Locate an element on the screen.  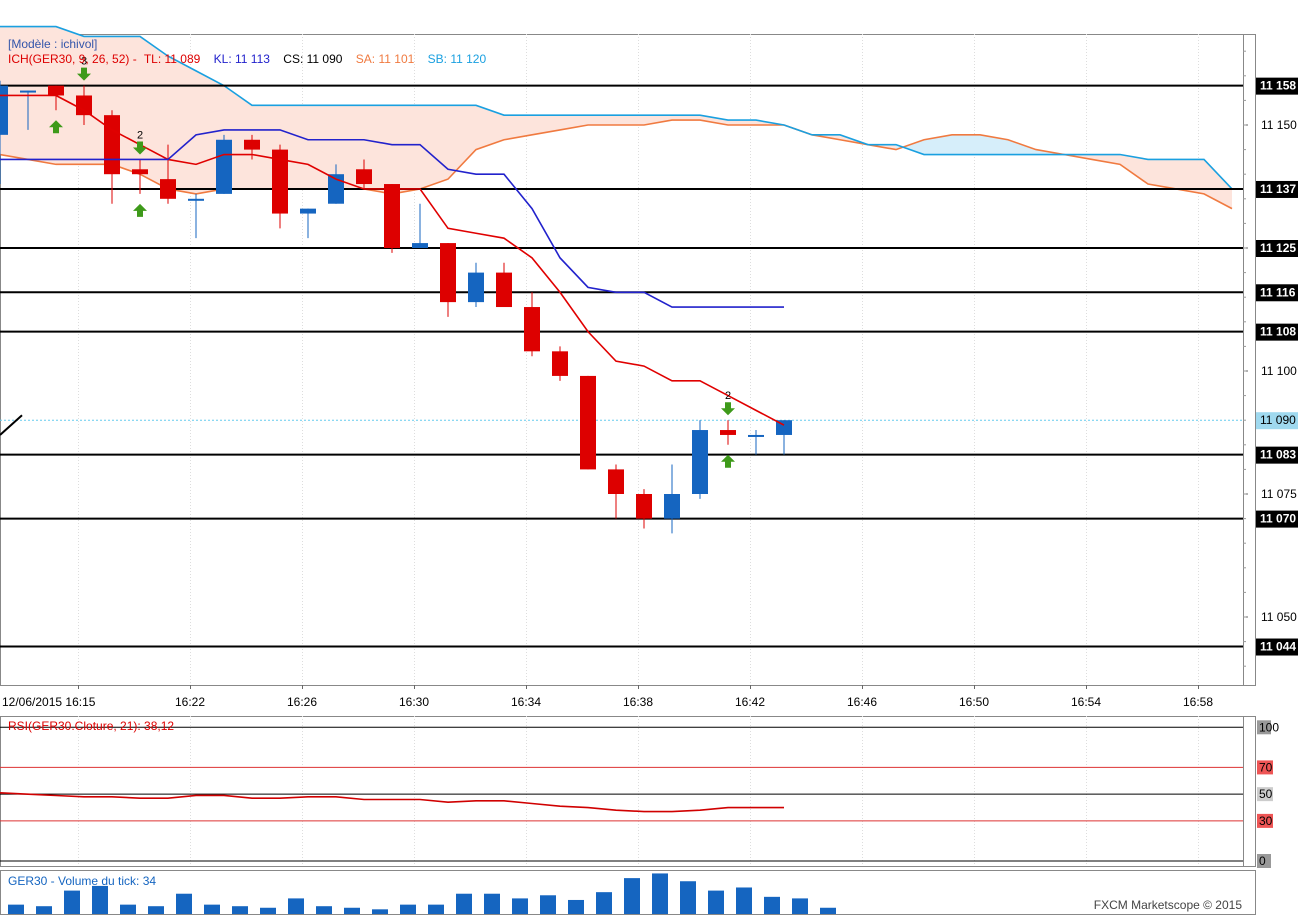
horizontal-level-label: 11 108 is located at coordinates (1278, 332).